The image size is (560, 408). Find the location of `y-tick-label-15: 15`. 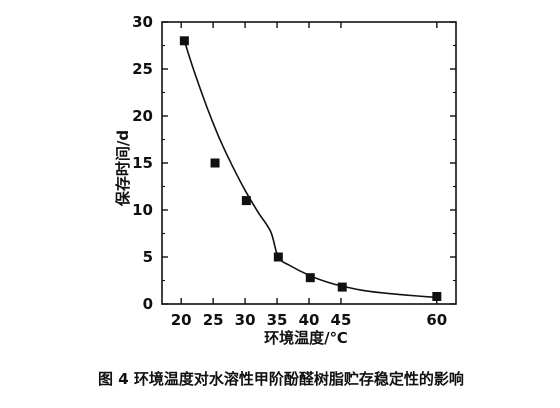

y-tick-label-15: 15 is located at coordinates (142, 163).